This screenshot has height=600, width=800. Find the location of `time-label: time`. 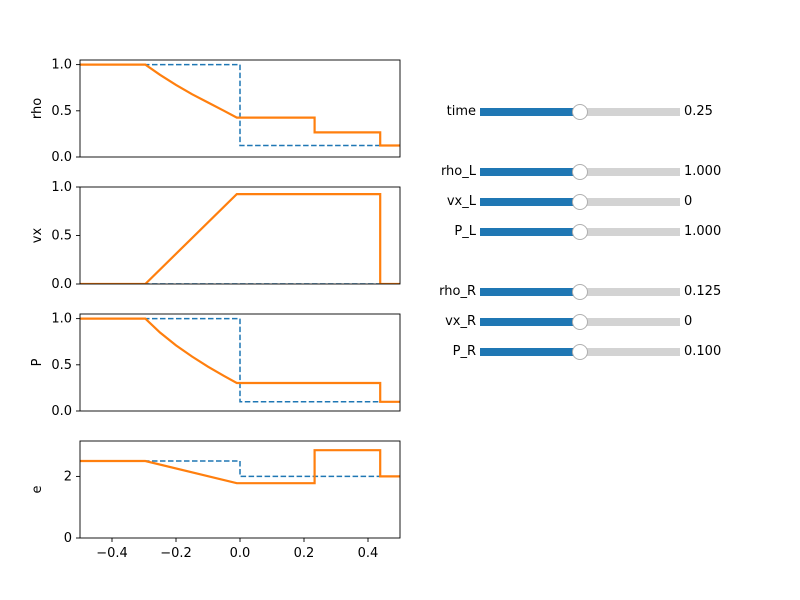

time-label: time is located at coordinates (461, 111).